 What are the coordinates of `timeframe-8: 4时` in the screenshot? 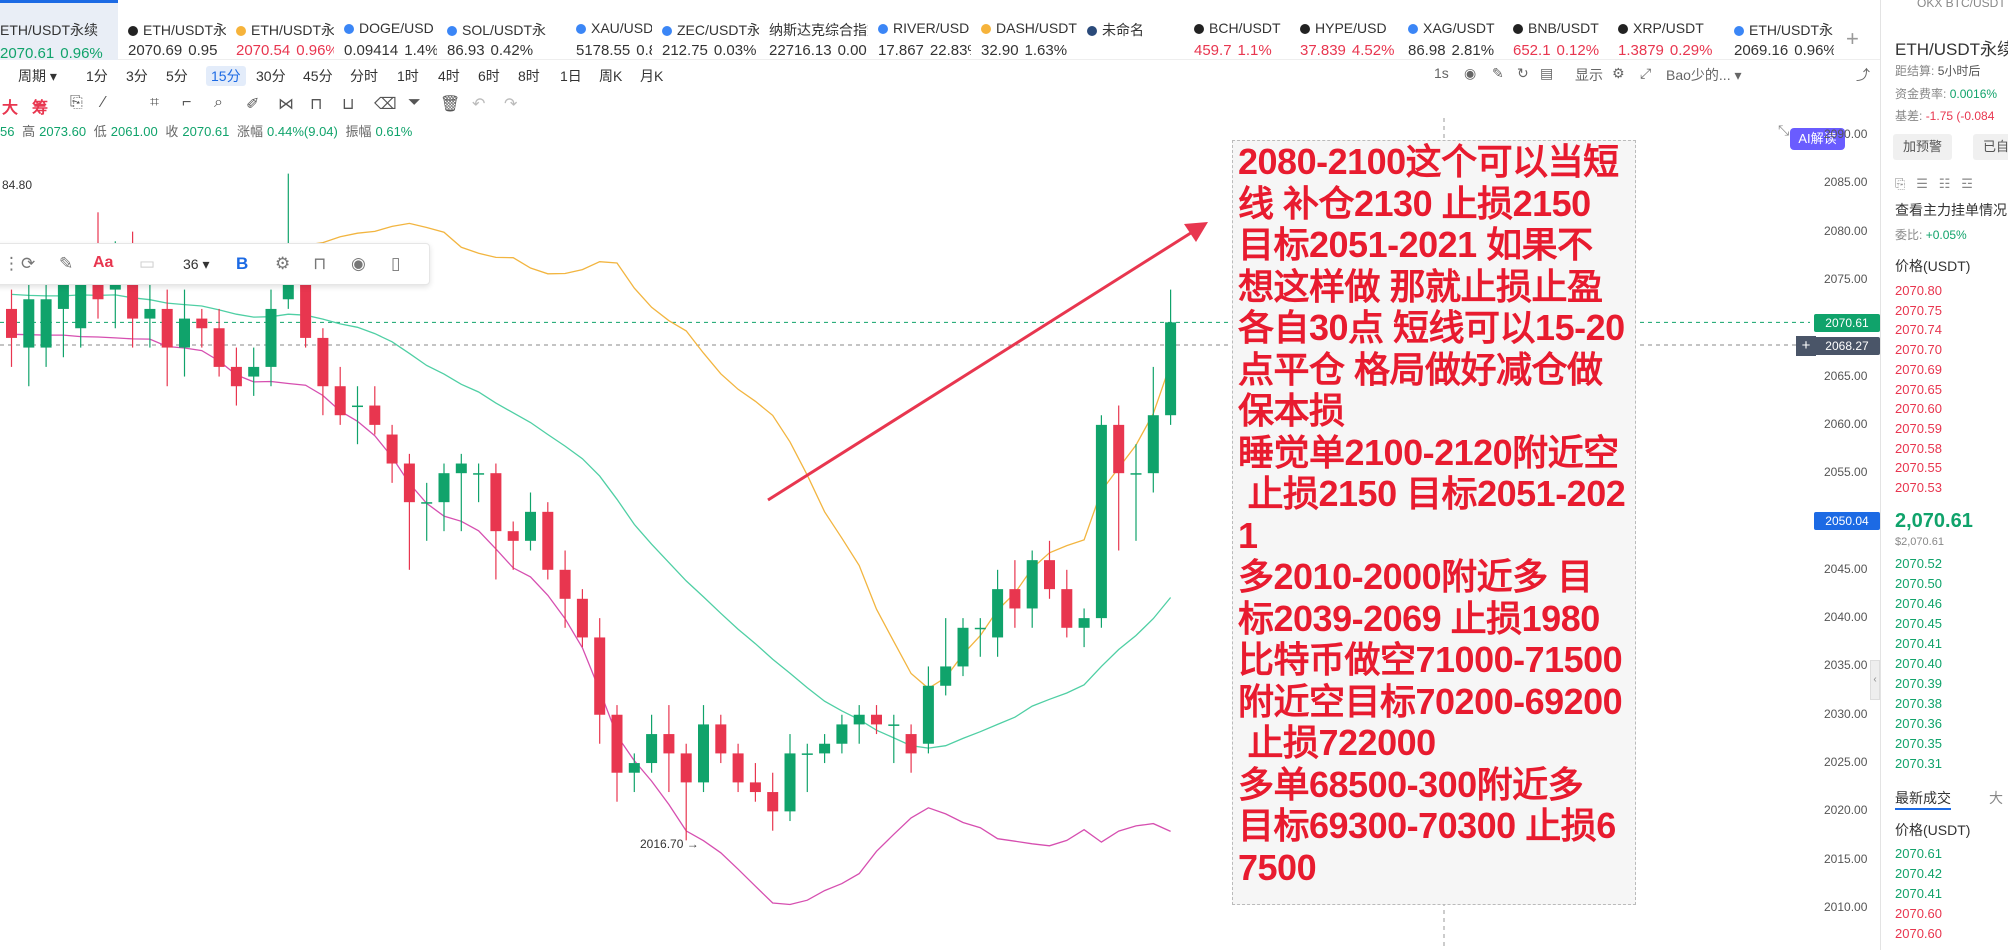 It's located at (449, 76).